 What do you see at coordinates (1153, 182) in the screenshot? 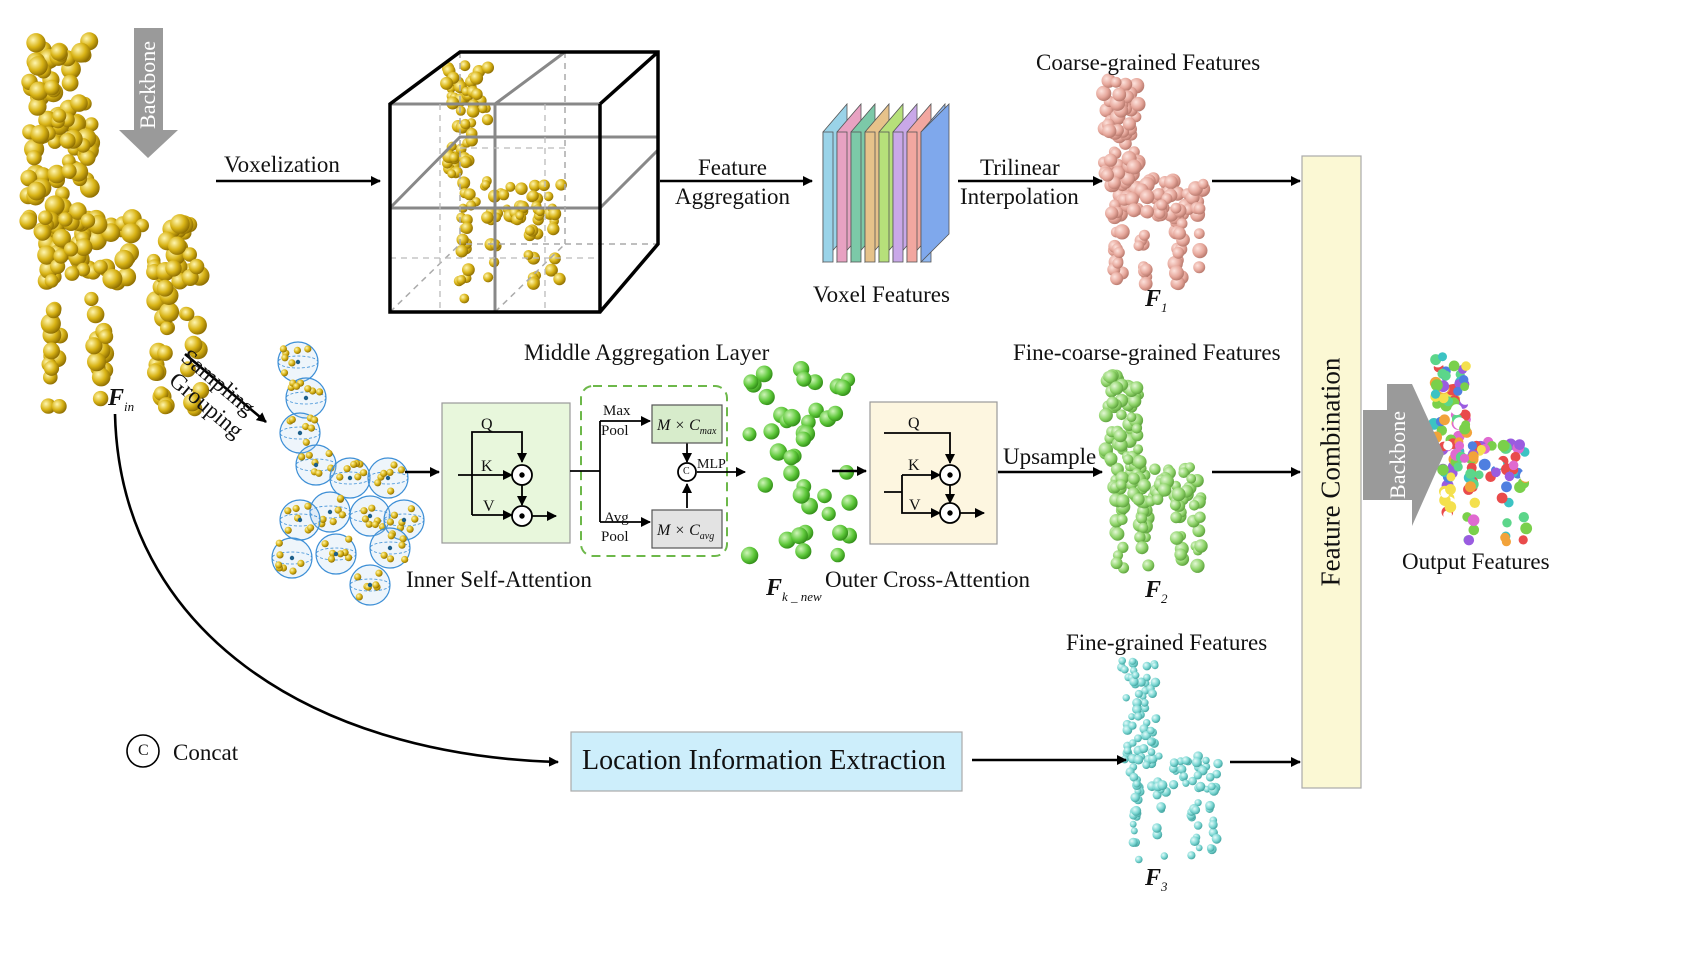
I see `coarse-feature-cloud` at bounding box center [1153, 182].